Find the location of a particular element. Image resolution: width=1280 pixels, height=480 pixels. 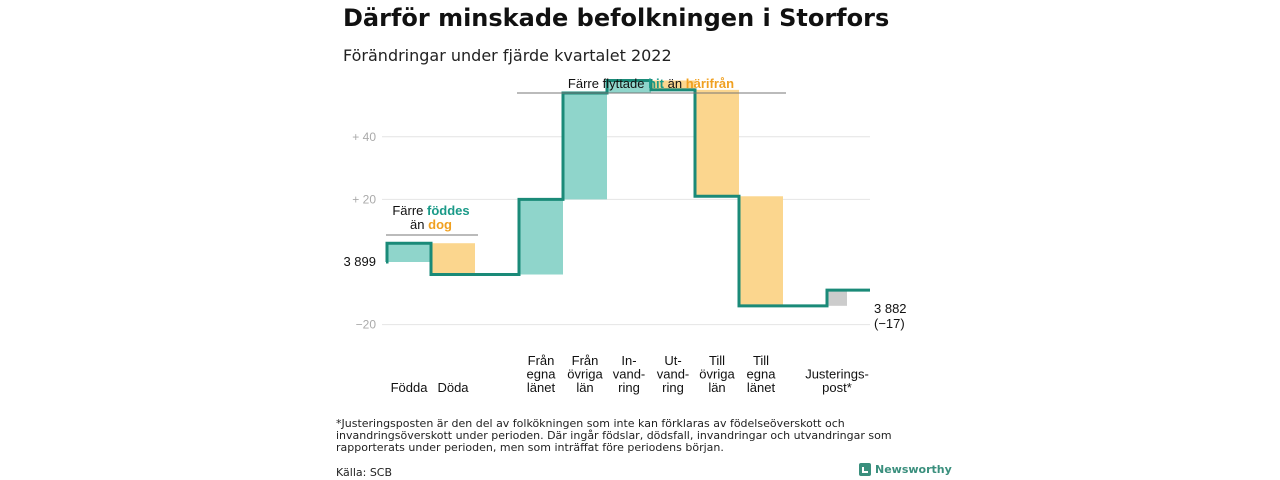

category-label: Från övriga län is located at coordinates (585, 374).